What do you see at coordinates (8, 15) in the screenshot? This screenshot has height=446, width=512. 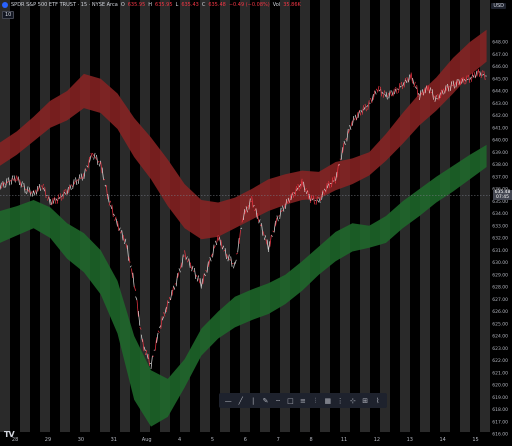 I see `indicator-collapse-button: 10` at bounding box center [8, 15].